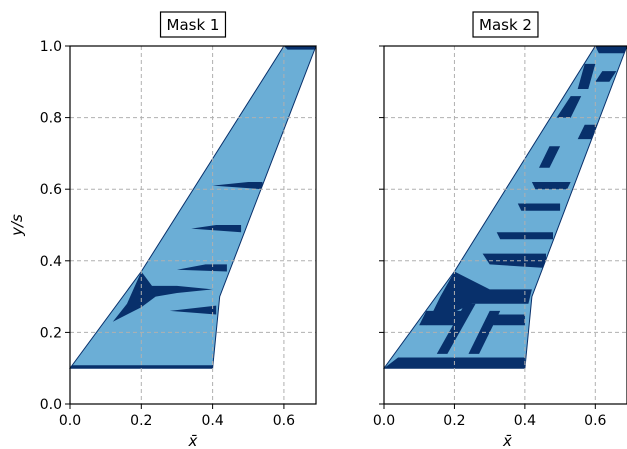 Image resolution: width=627 pixels, height=449 pixels. What do you see at coordinates (51, 47) in the screenshot?
I see `y-tick-label: 1.0` at bounding box center [51, 47].